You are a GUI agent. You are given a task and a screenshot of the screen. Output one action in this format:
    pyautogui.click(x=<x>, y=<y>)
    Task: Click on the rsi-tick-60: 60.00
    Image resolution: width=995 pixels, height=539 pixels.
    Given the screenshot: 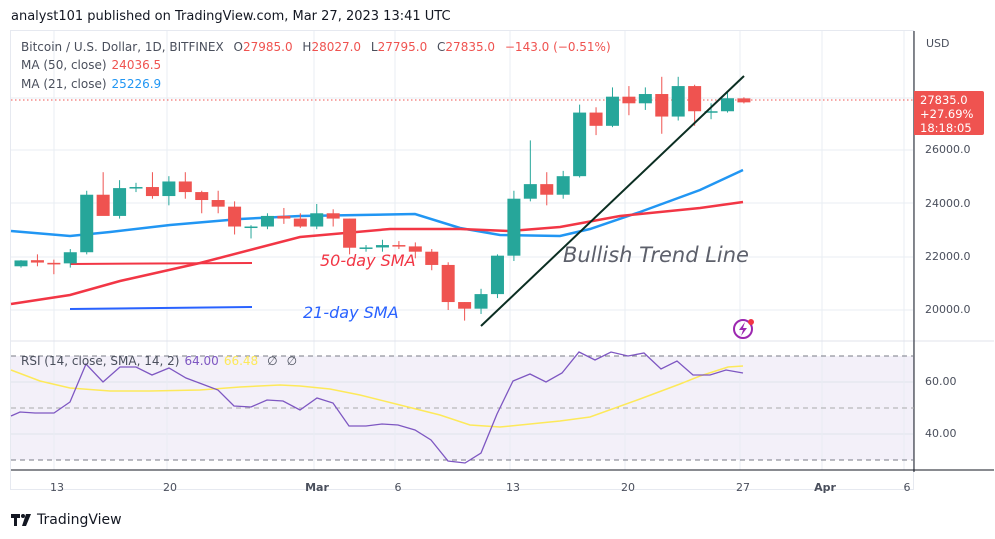 What is the action you would take?
    pyautogui.click(x=941, y=381)
    